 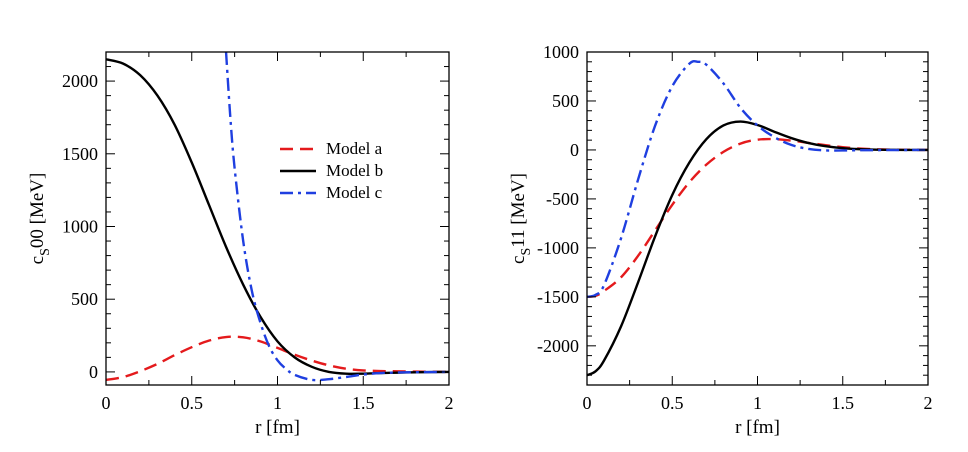 I want to click on legend-label: Model a, so click(x=354, y=148).